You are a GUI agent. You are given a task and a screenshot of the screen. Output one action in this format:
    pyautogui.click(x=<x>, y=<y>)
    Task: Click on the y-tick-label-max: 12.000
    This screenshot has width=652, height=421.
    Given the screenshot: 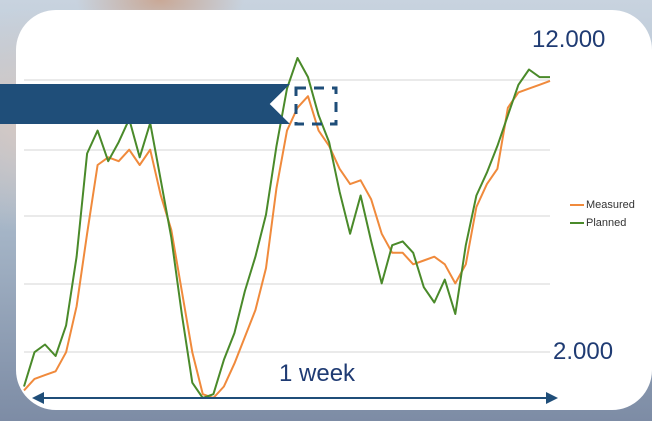 What is the action you would take?
    pyautogui.click(x=569, y=39)
    